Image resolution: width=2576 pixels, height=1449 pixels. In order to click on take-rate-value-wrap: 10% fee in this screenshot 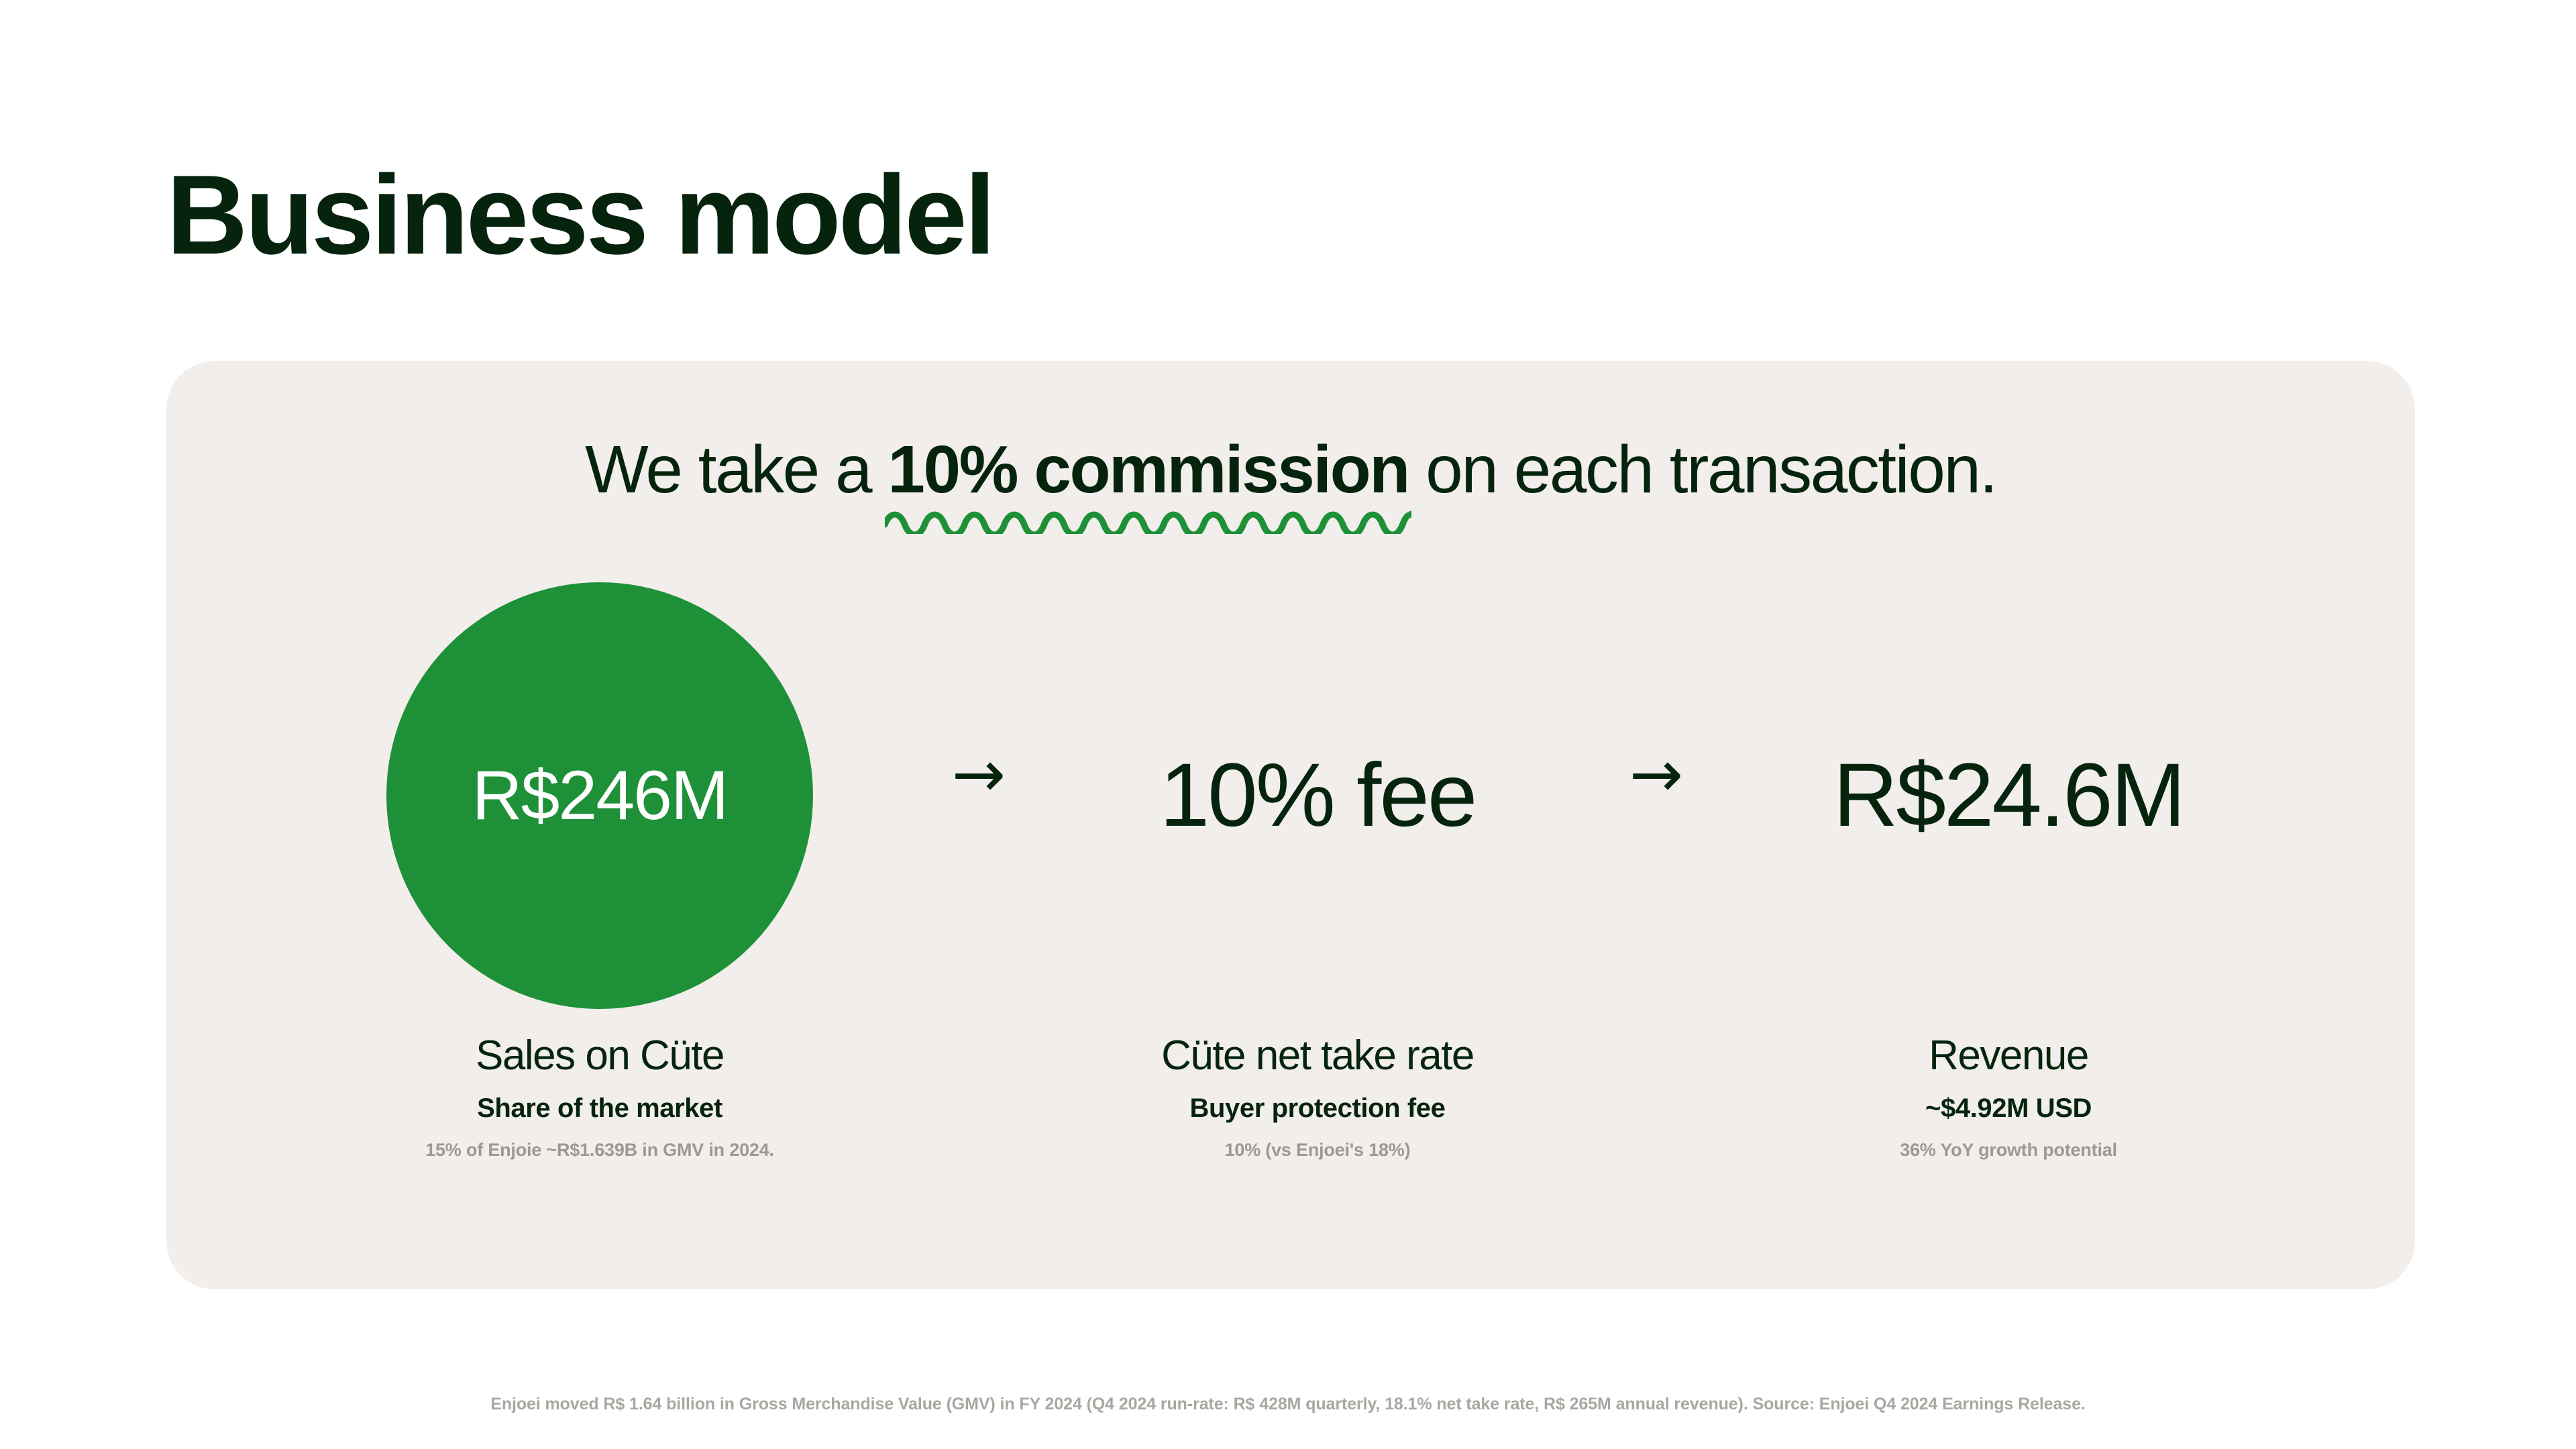, I will do `click(1318, 795)`.